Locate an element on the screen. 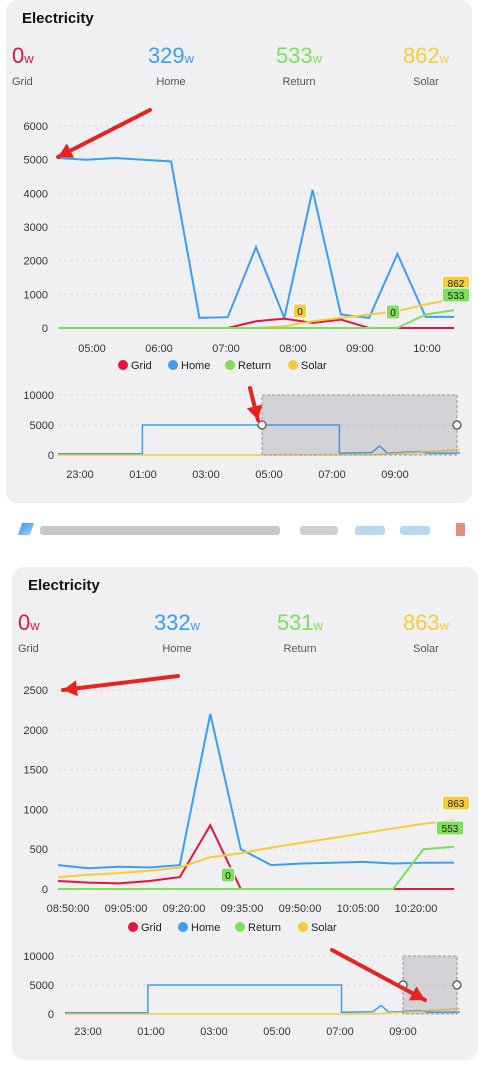  y-tick-label: 1000 is located at coordinates (36, 810).